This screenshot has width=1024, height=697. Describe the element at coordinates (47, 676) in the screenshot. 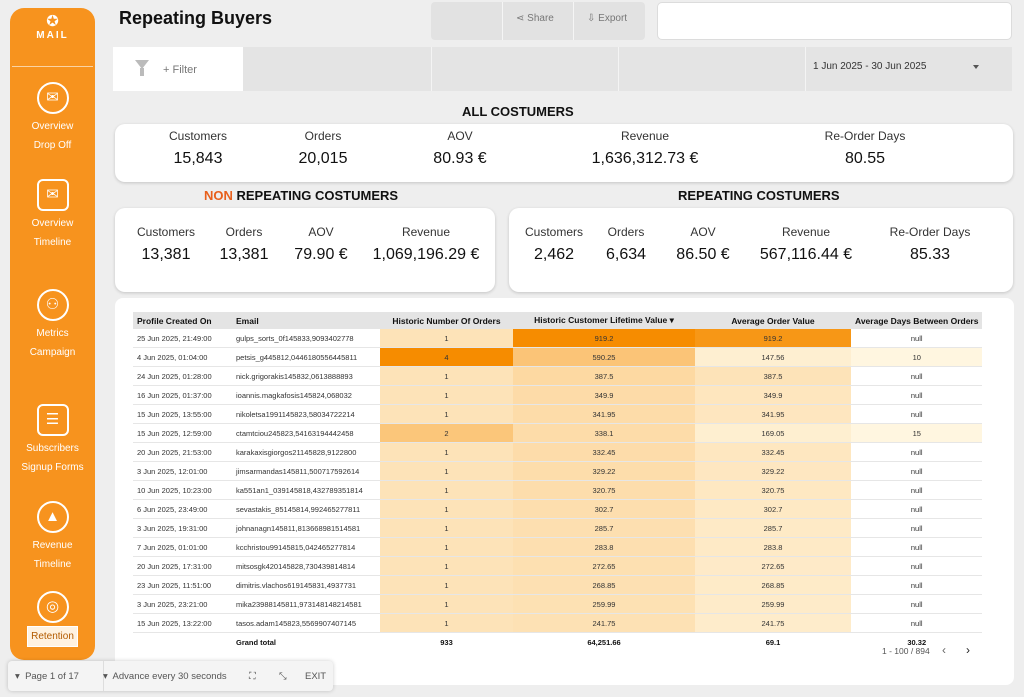

I see `page-selector: ▾ Page 1 of 17` at that location.